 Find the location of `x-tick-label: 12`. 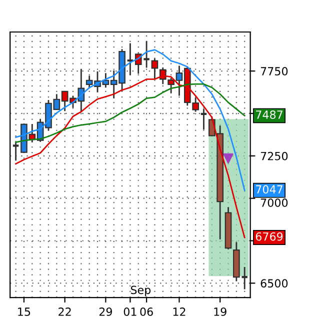

x-tick-label: 12 is located at coordinates (179, 312).